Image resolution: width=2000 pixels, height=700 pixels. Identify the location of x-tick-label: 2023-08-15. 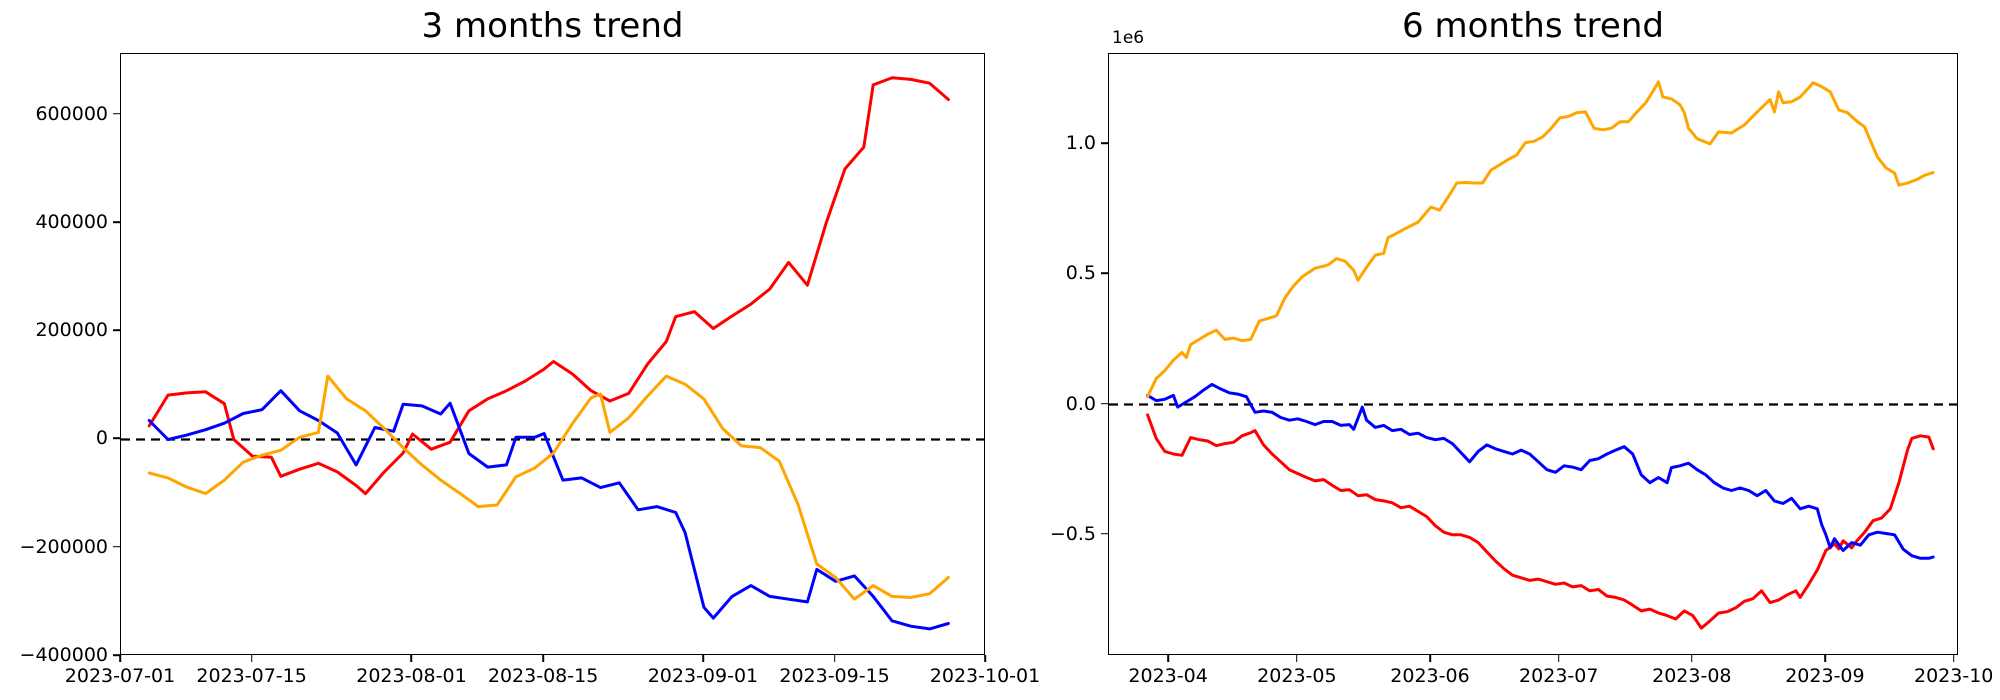
(543, 676).